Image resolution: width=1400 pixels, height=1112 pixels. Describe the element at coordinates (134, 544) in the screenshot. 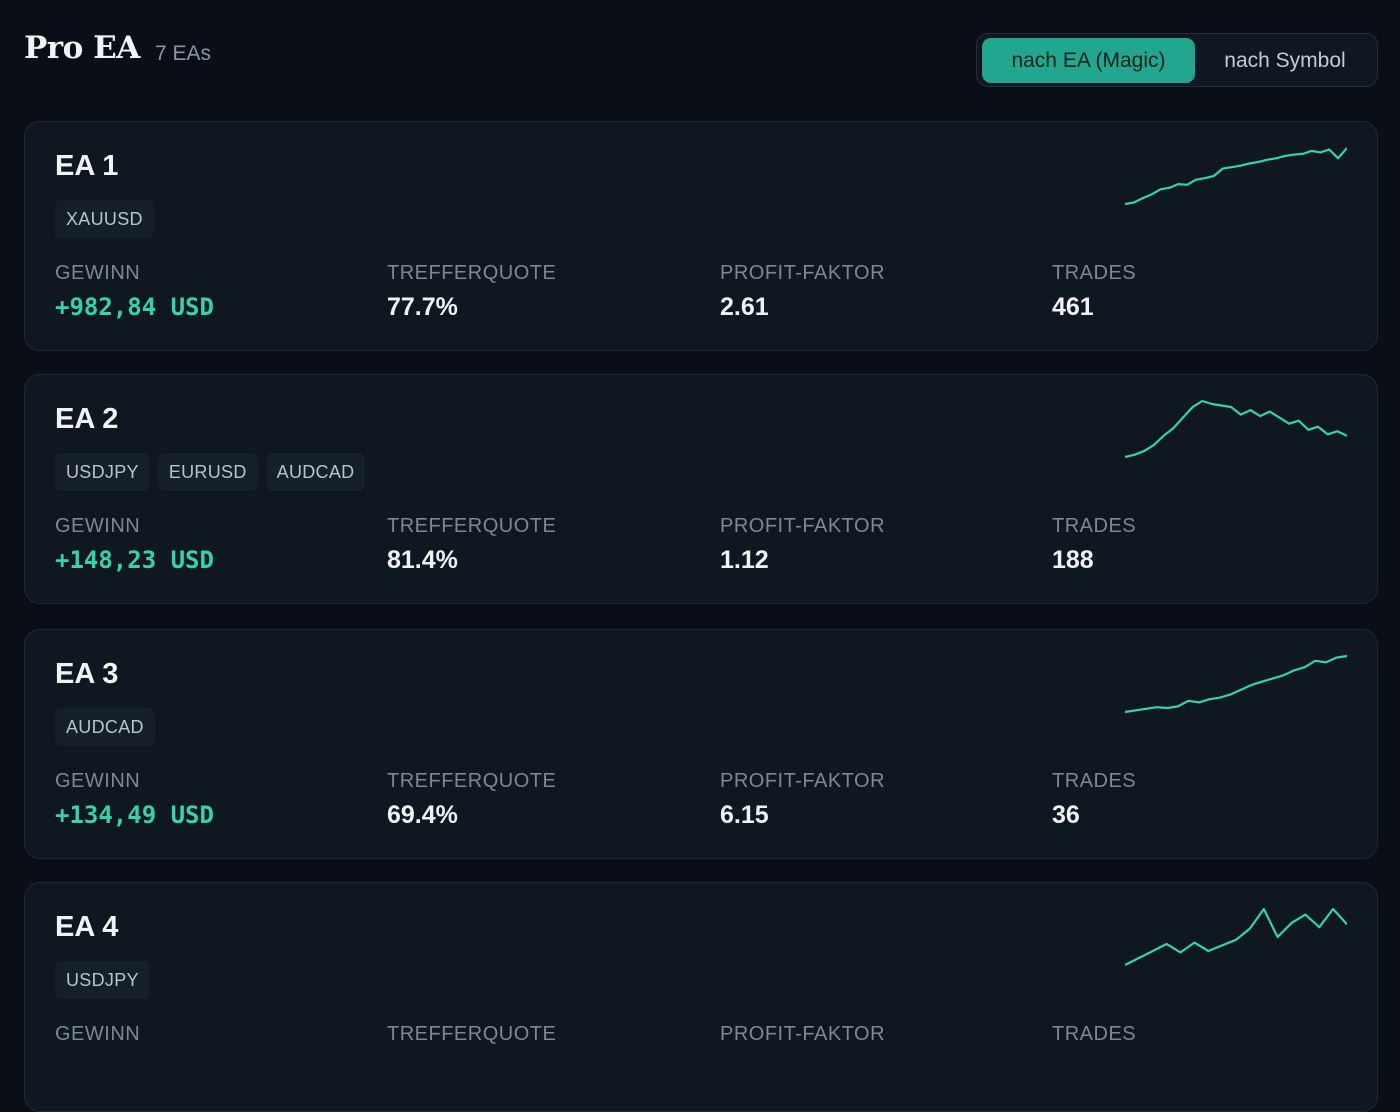

I see `profit-stat: GEWINN +148,23 USD` at that location.